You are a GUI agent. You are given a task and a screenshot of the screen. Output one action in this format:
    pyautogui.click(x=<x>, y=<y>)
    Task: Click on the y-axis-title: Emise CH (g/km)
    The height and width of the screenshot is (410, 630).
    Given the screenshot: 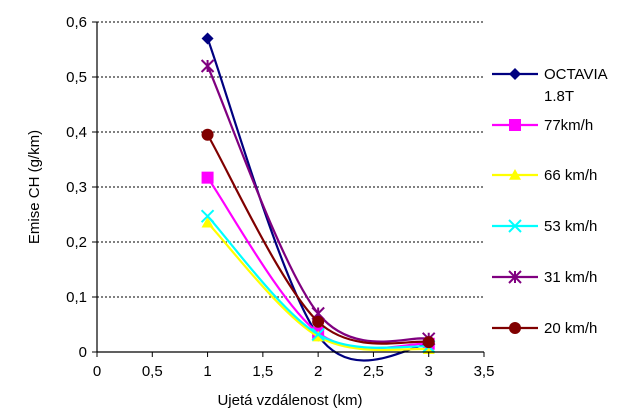 What is the action you would take?
    pyautogui.click(x=34, y=187)
    